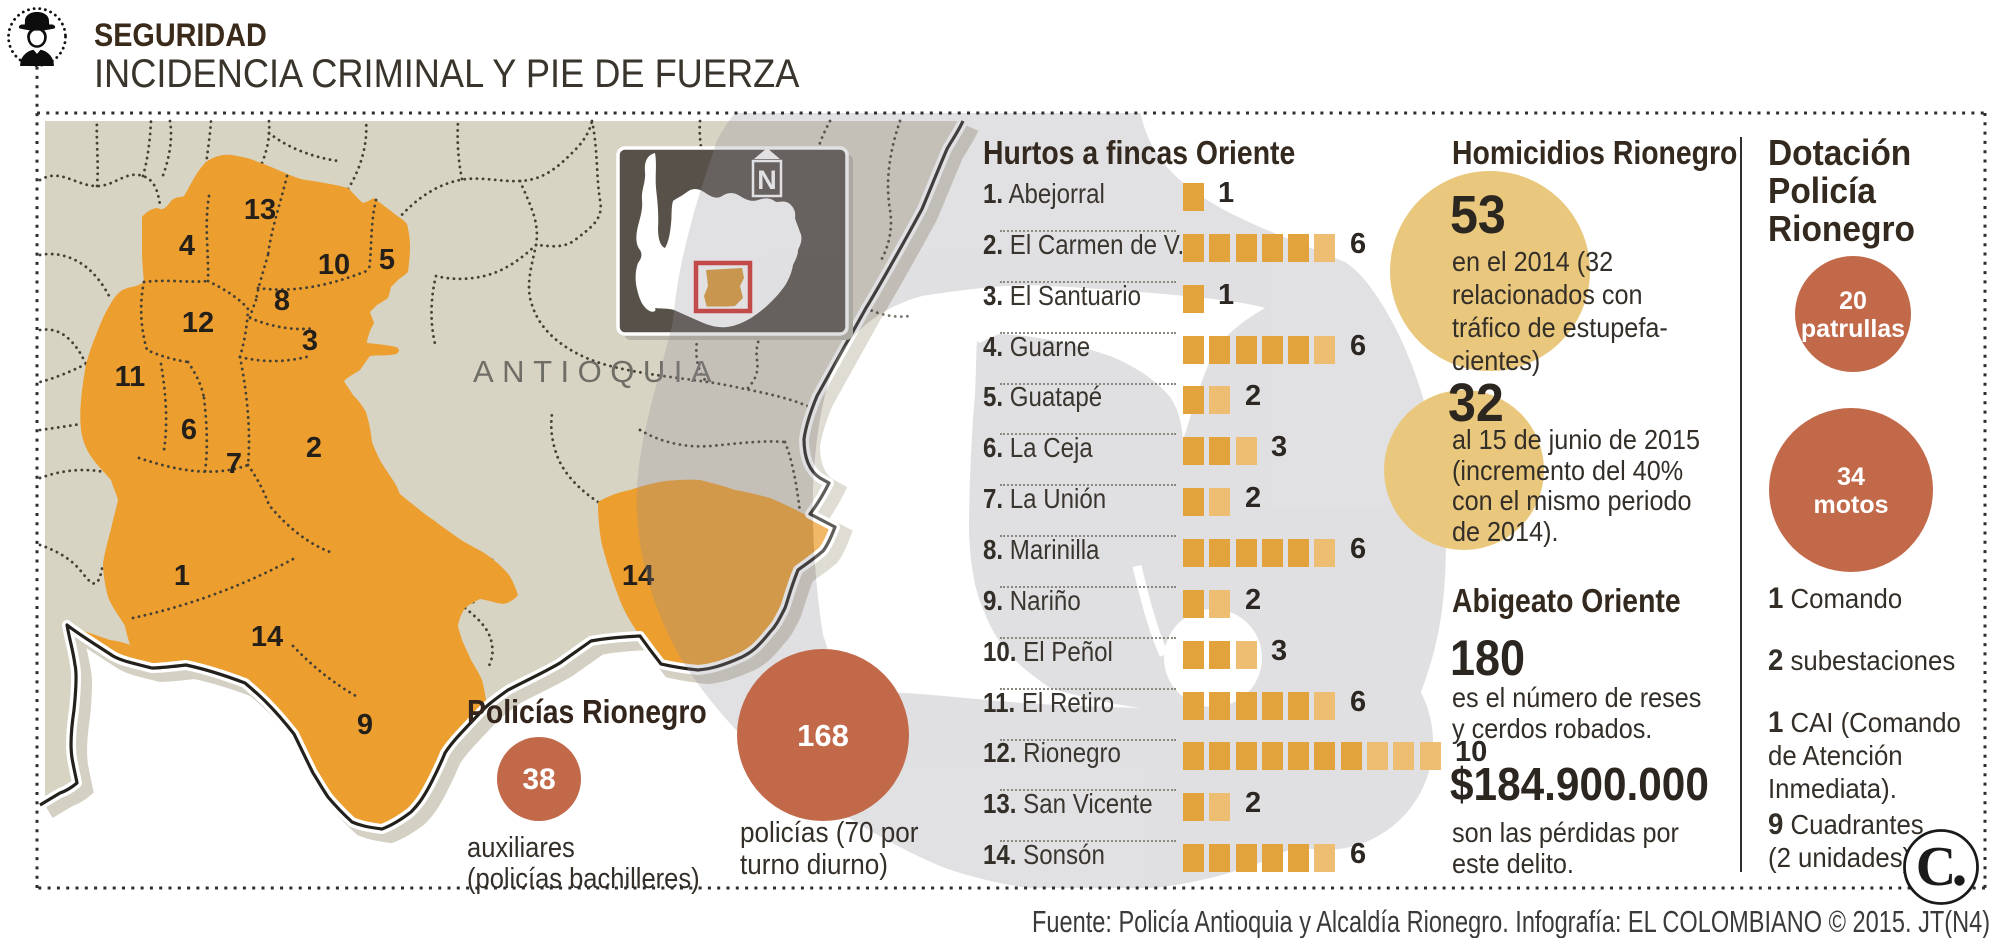 The width and height of the screenshot is (2000, 938). I want to click on svg-text: 9, so click(365, 725).